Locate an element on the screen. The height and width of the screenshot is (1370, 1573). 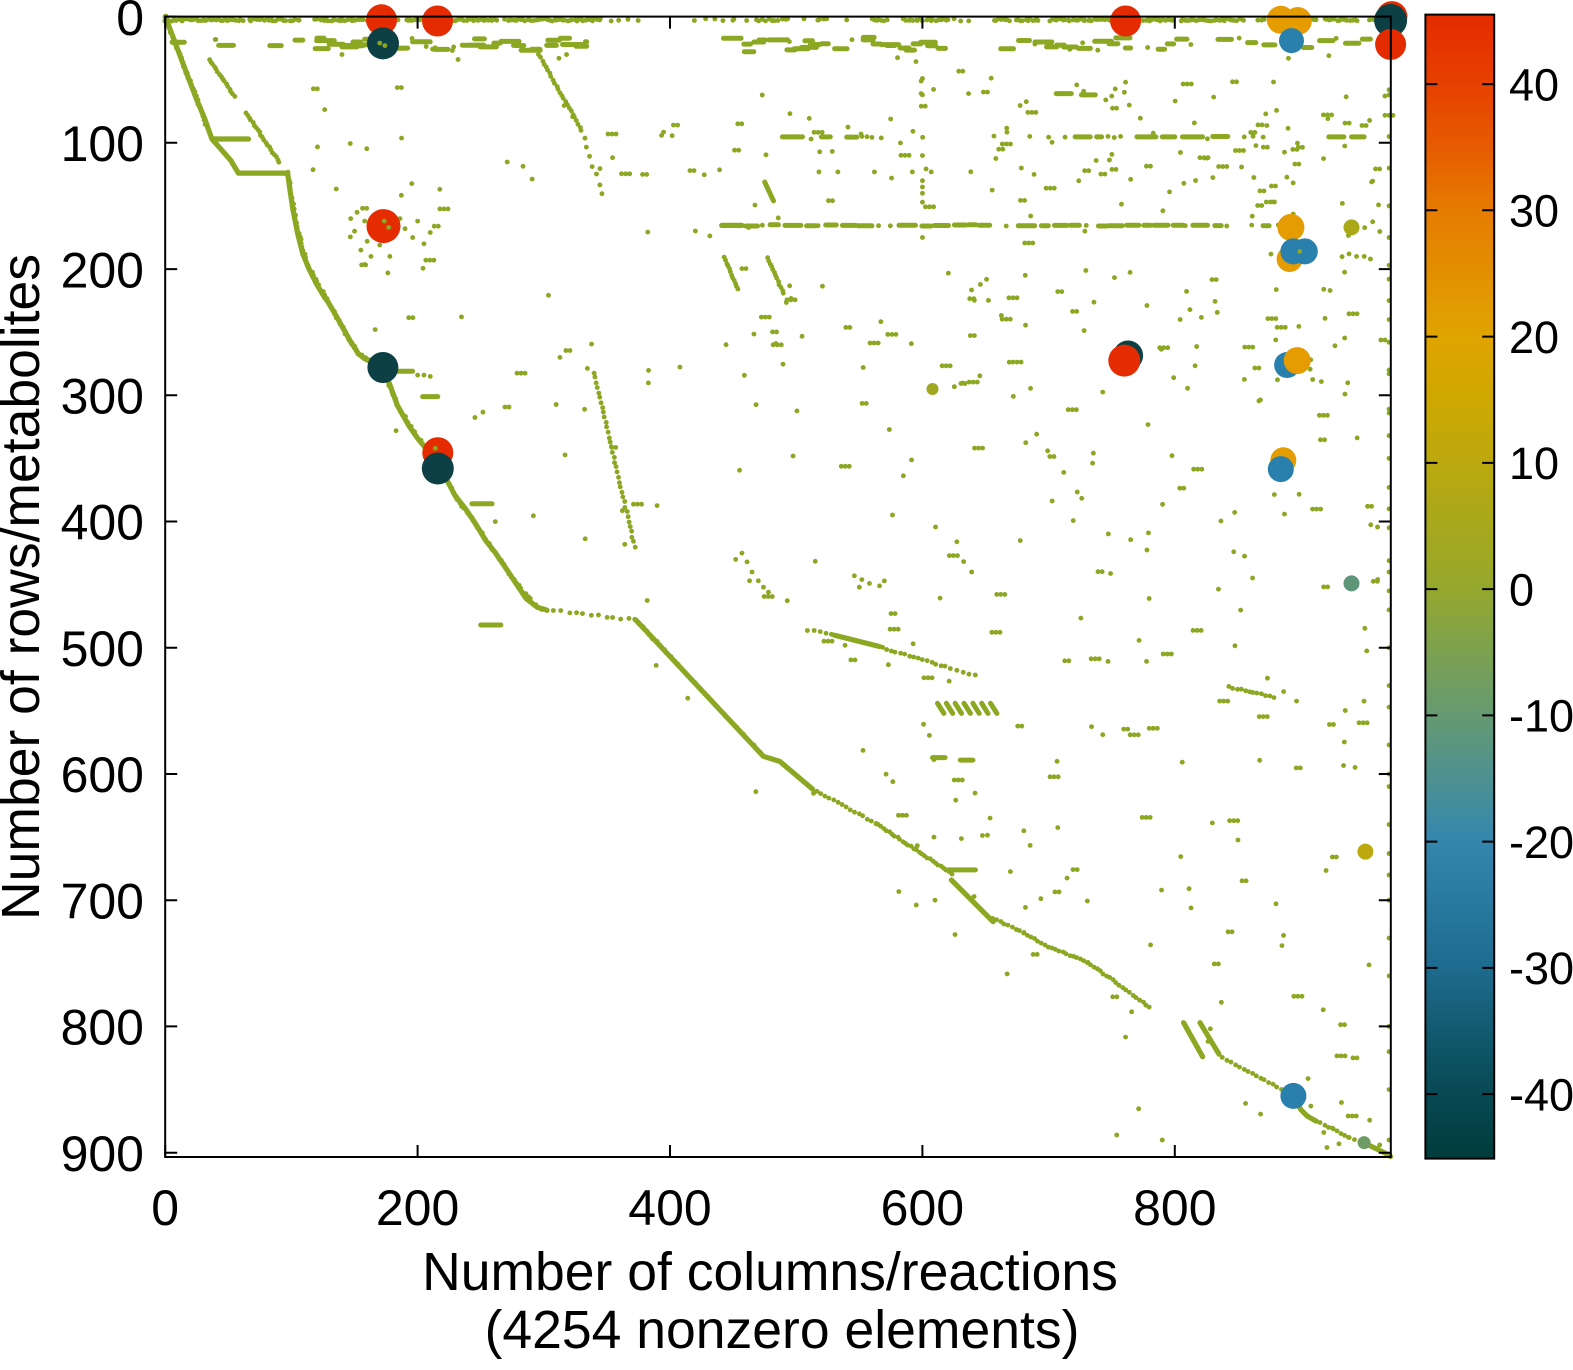
svg-text: 10 is located at coordinates (1534, 463).